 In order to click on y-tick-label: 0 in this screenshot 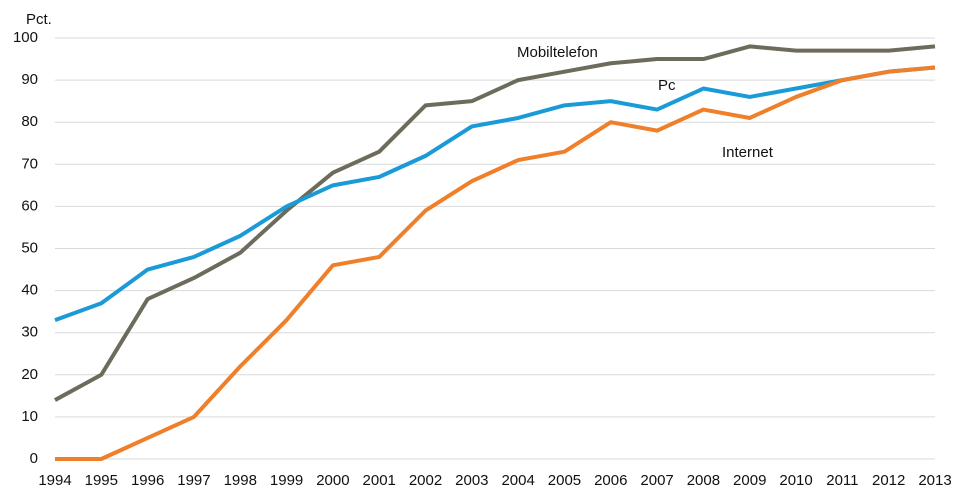, I will do `click(34, 458)`.